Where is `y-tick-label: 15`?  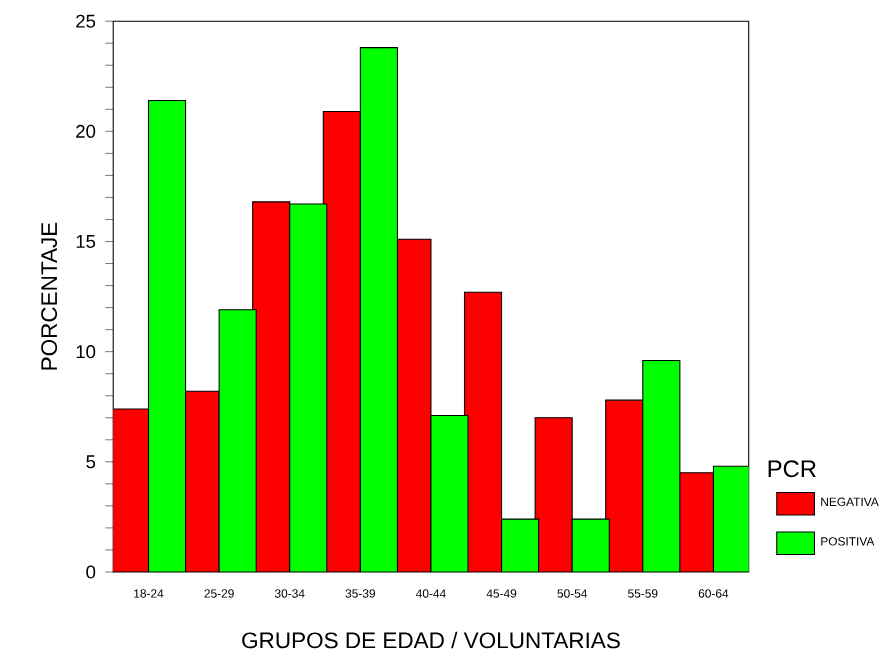
y-tick-label: 15 is located at coordinates (86, 242).